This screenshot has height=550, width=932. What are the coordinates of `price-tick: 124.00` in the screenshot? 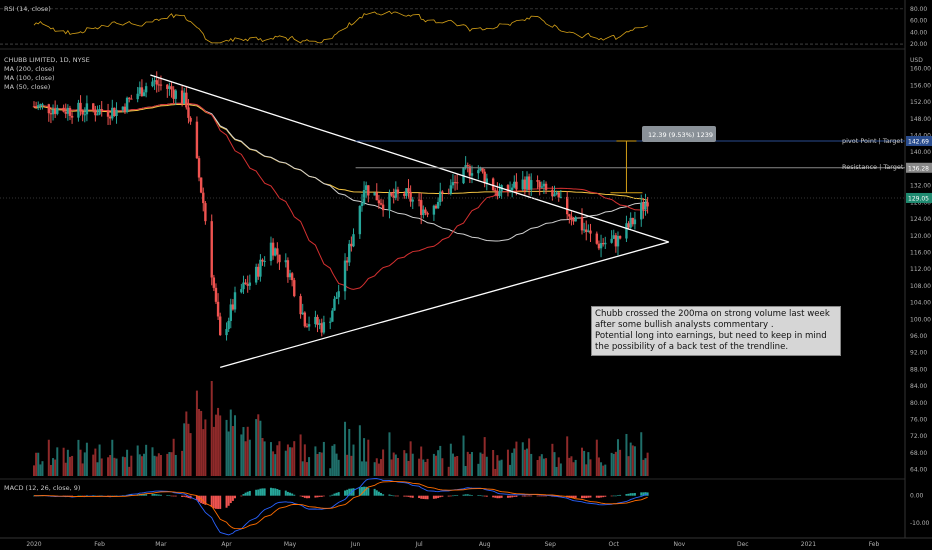 It's located at (920, 219).